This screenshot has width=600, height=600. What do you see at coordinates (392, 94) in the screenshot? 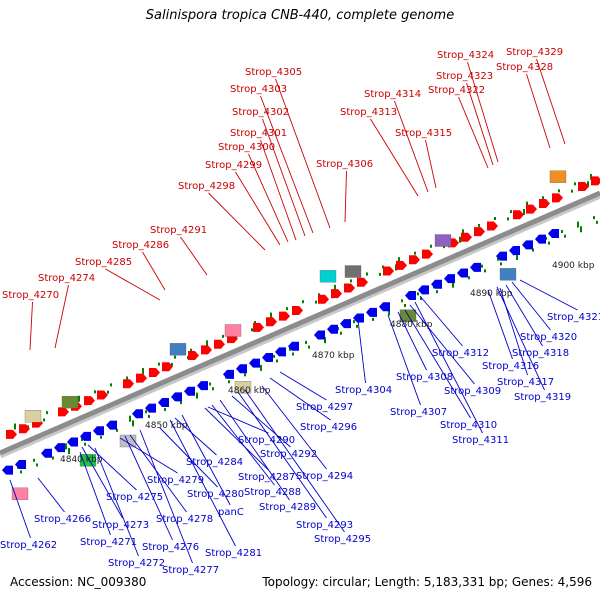
I see `gene-label: Strop_4314` at bounding box center [392, 94].